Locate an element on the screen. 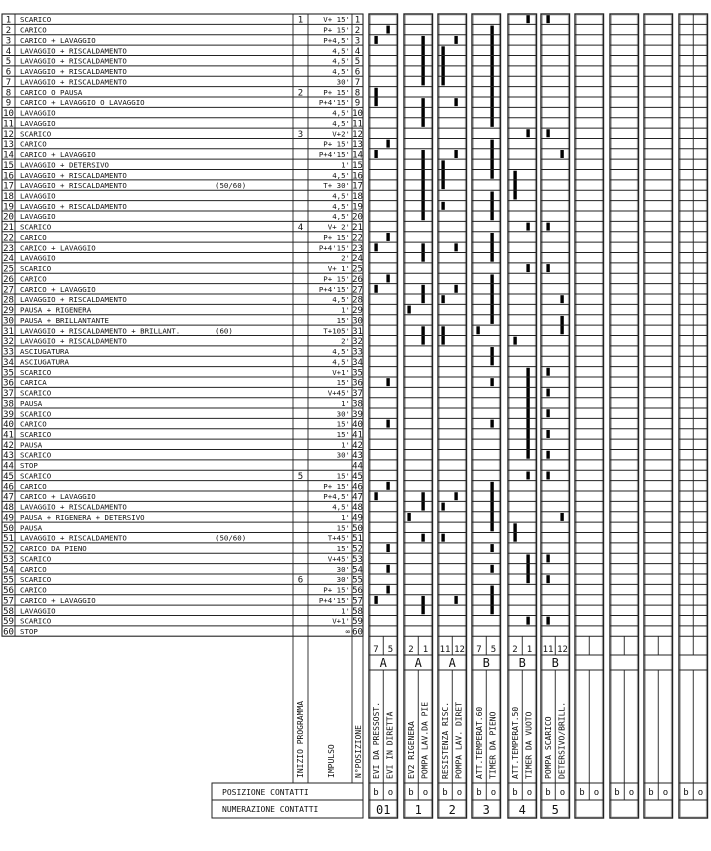 The image size is (711, 851). row-number: 34 is located at coordinates (8, 363).